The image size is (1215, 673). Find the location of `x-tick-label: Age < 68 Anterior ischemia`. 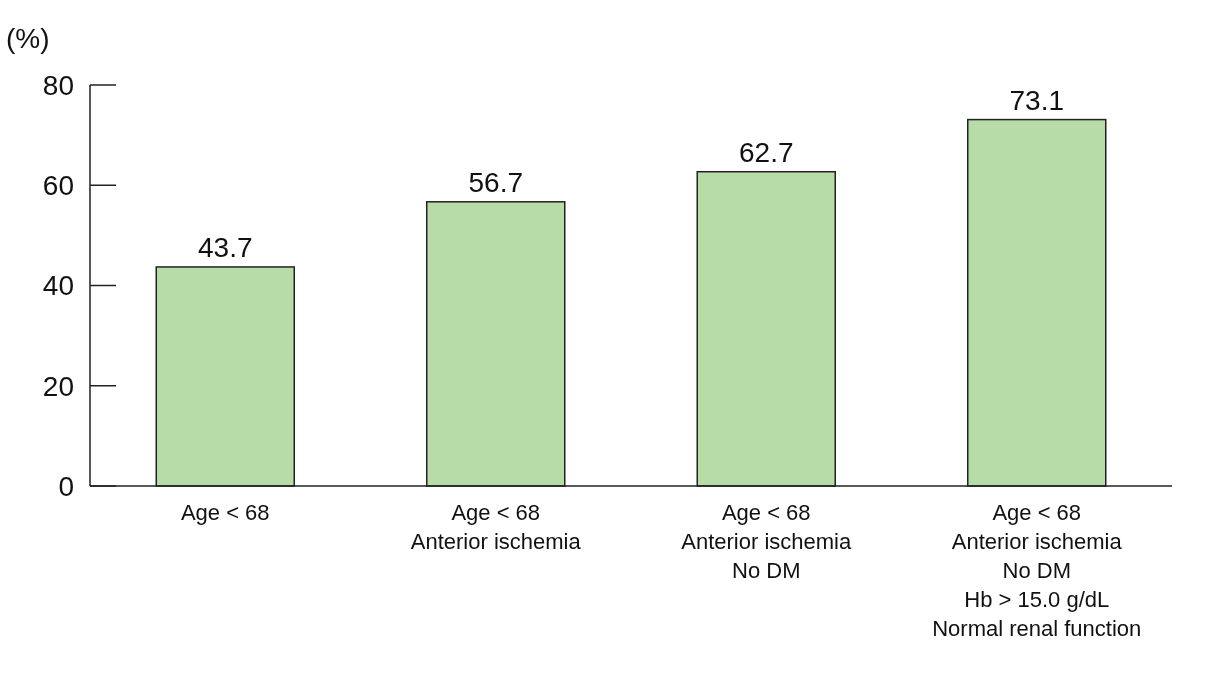

x-tick-label: Age < 68 Anterior ischemia is located at coordinates (496, 527).